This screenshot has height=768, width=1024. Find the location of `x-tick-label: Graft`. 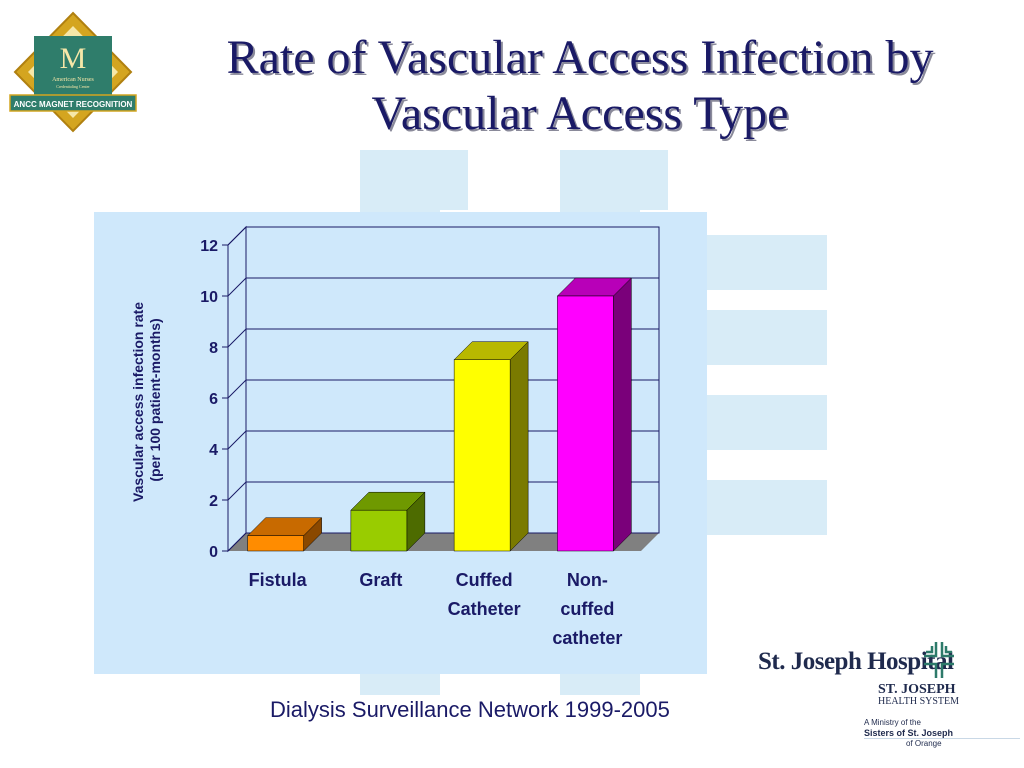

x-tick-label: Graft is located at coordinates (380, 580).